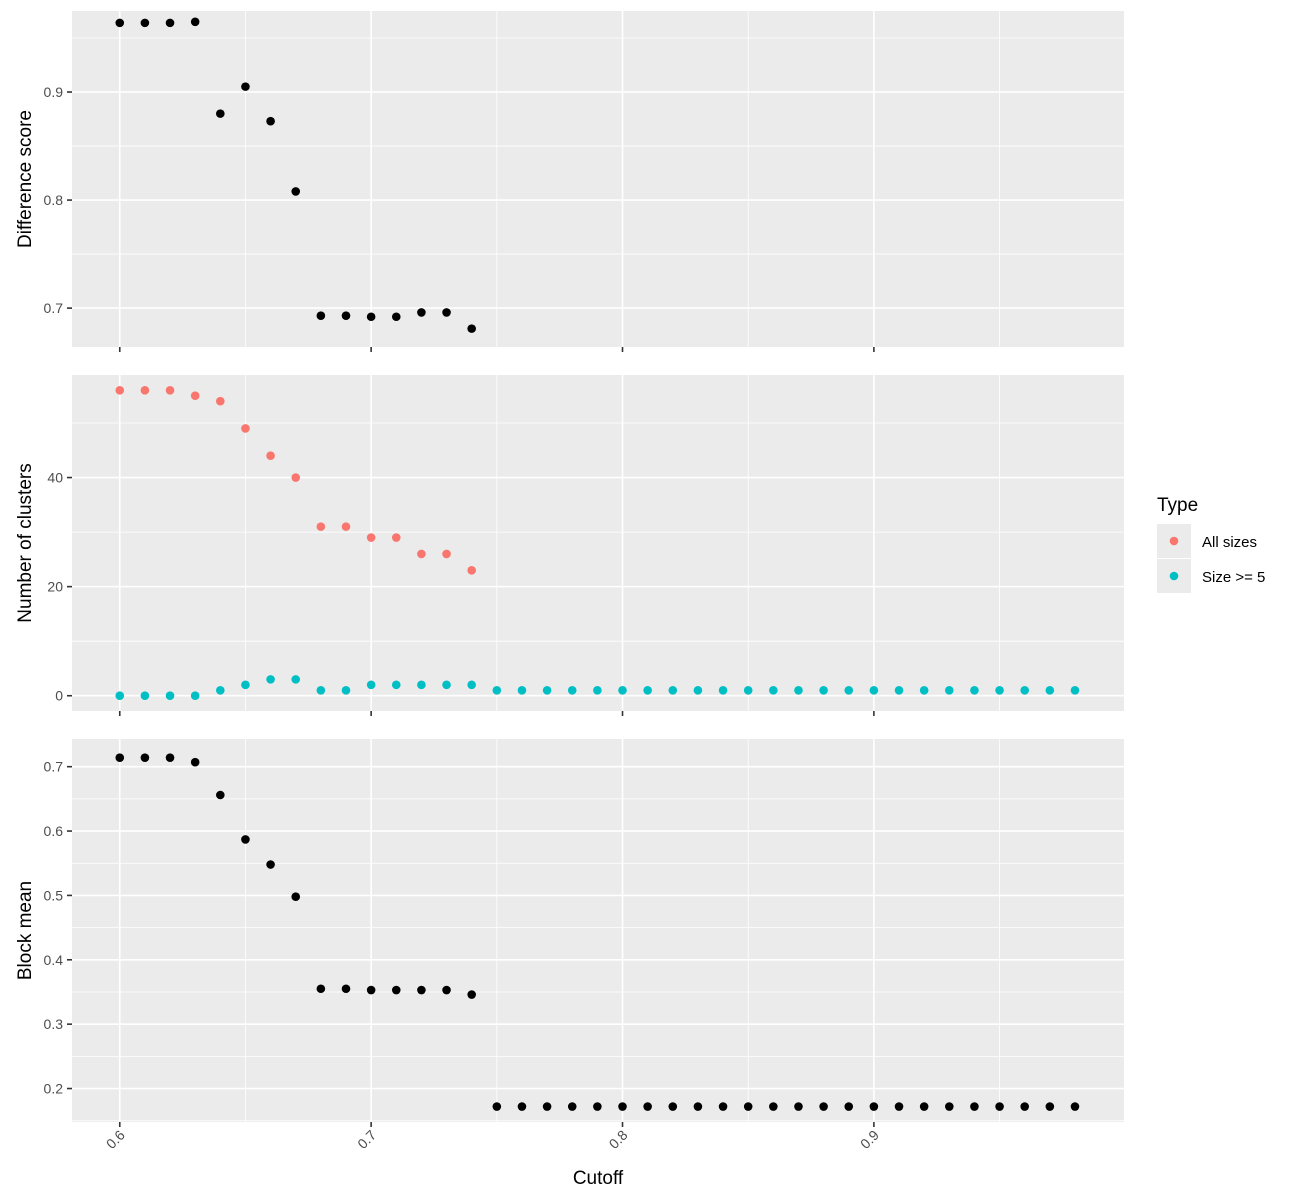 Image resolution: width=1300 pixels, height=1200 pixels. I want to click on y-tick-label: 0.7, so click(54, 308).